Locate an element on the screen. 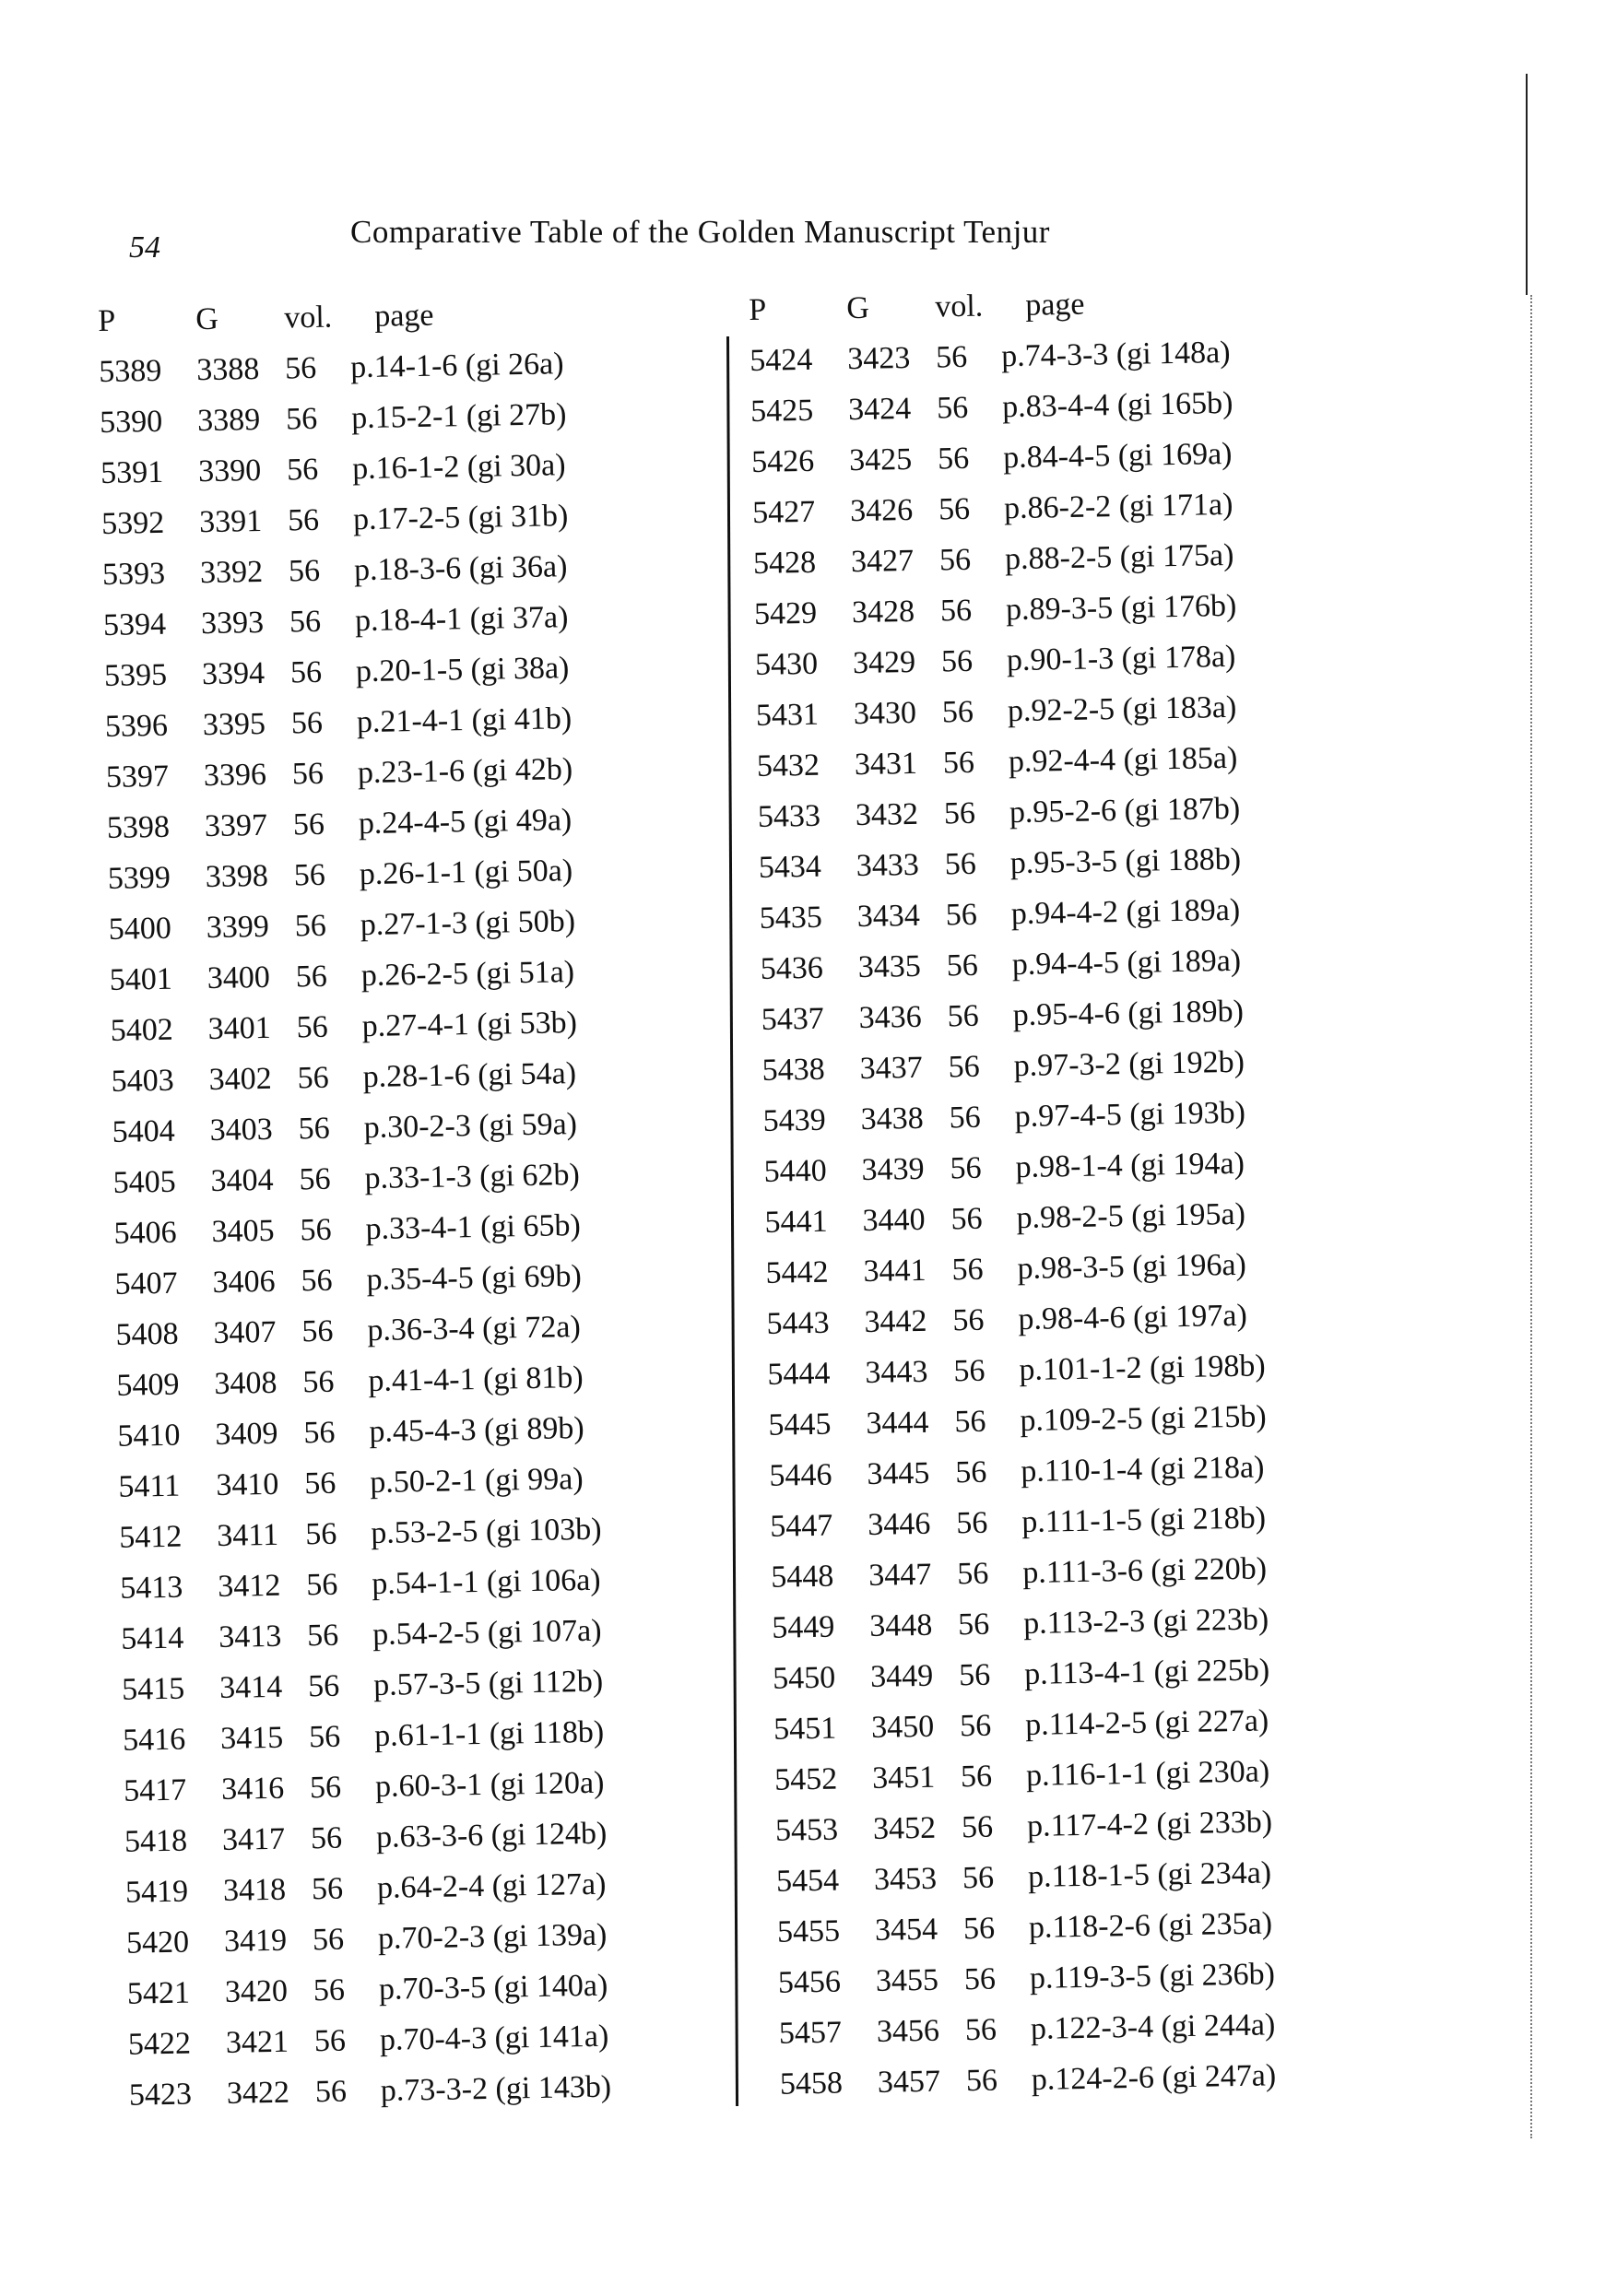  p-number: 5446 is located at coordinates (800, 1475).